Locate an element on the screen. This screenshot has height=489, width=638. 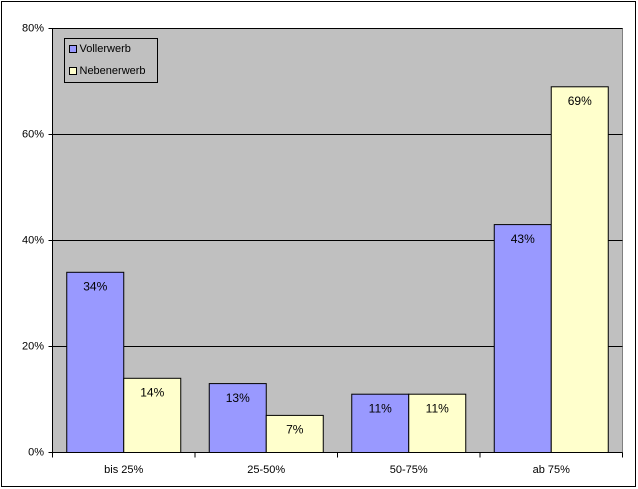
value-label: 7% is located at coordinates (295, 430).